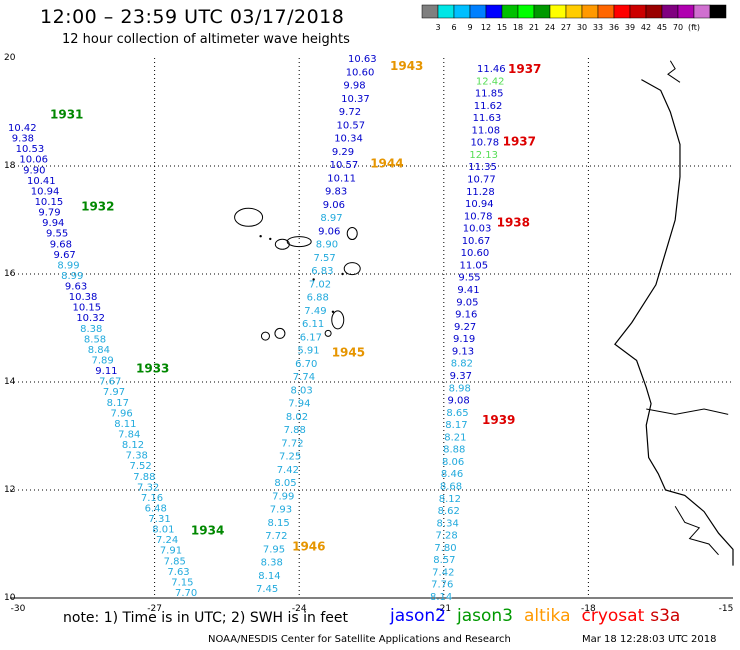  Describe the element at coordinates (167, 540) in the screenshot. I see `jason2-swh-value: 7.24` at that location.